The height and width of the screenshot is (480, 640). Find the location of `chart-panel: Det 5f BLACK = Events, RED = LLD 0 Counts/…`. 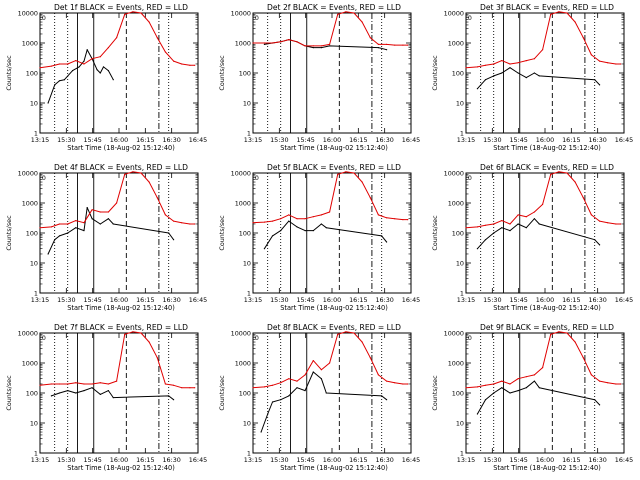

chart-panel: Det 5f BLACK = Events, RED = LLD 0 Counts/… is located at coordinates (319, 237).